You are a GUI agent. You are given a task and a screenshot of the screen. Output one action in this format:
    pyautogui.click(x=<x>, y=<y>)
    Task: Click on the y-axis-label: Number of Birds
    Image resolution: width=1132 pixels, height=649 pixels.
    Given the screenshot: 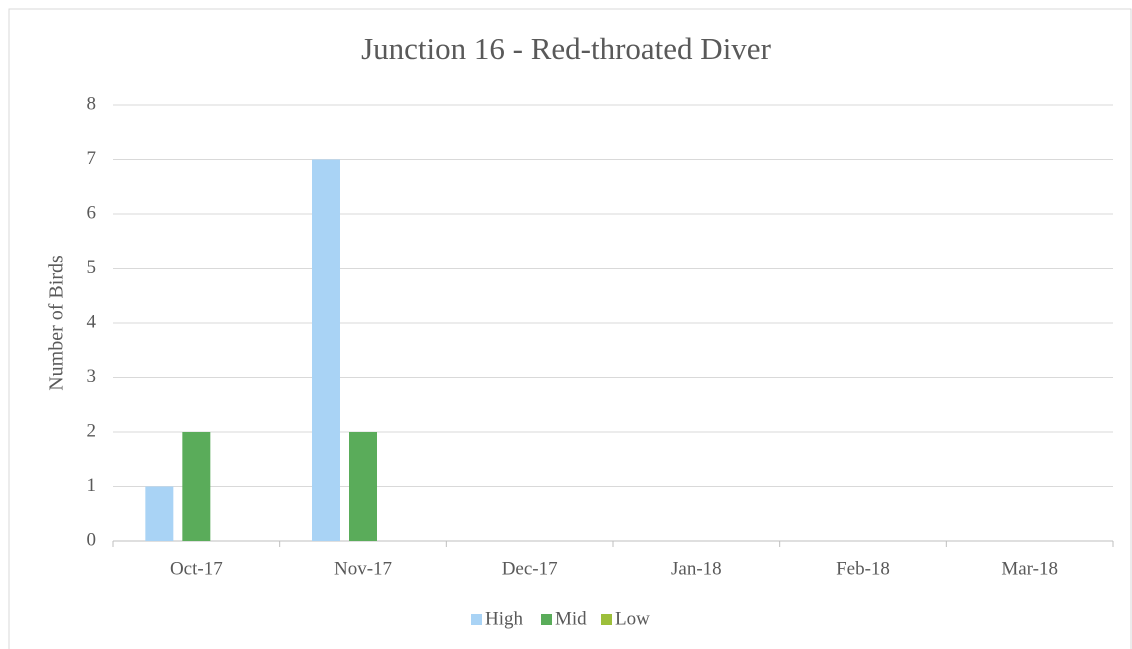 What is the action you would take?
    pyautogui.click(x=57, y=323)
    